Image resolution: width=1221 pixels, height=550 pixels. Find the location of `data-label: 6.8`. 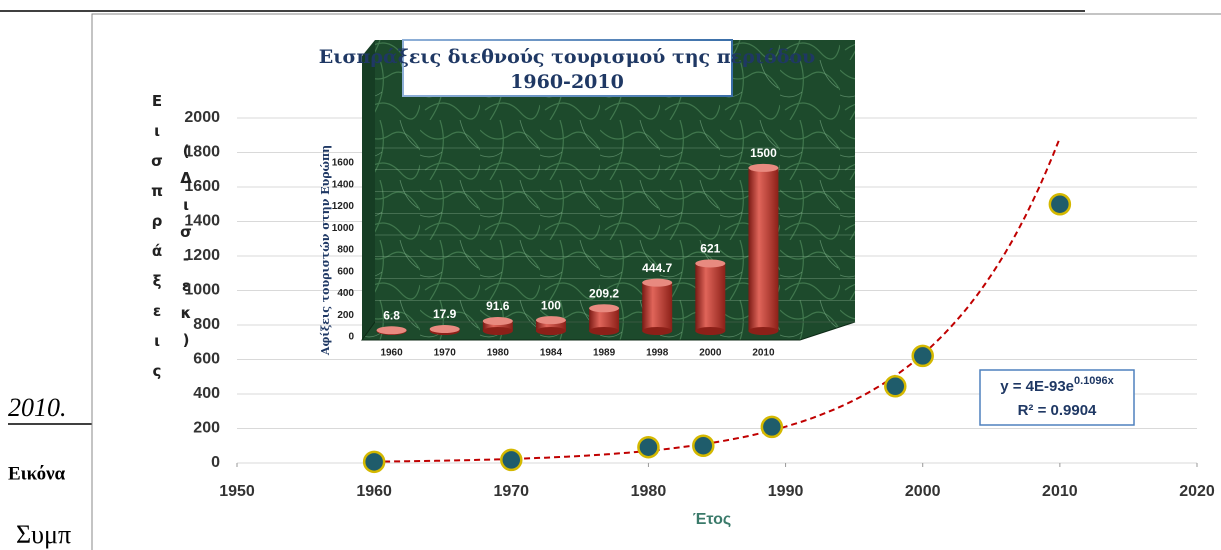

data-label: 6.8 is located at coordinates (391, 315).